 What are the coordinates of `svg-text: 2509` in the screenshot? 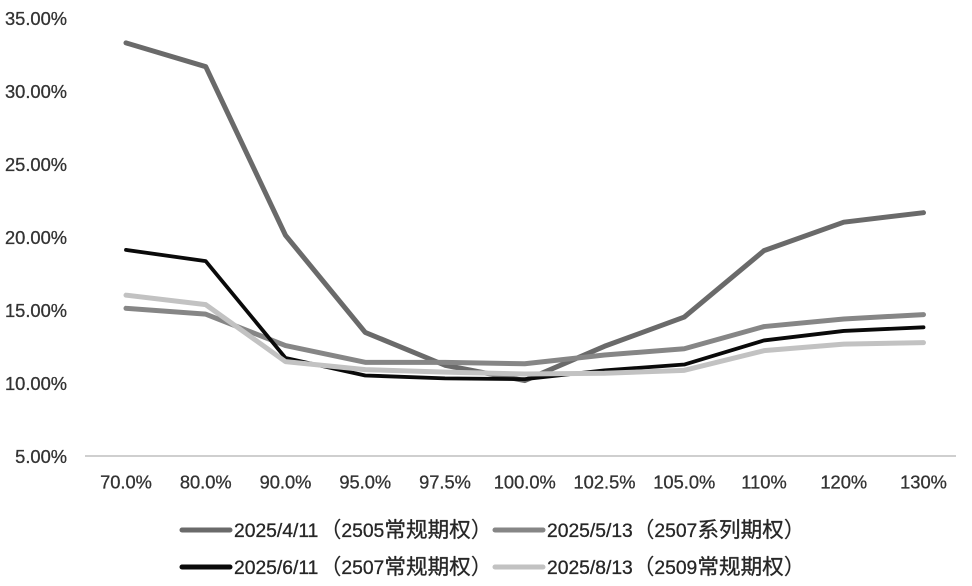 It's located at (675, 568).